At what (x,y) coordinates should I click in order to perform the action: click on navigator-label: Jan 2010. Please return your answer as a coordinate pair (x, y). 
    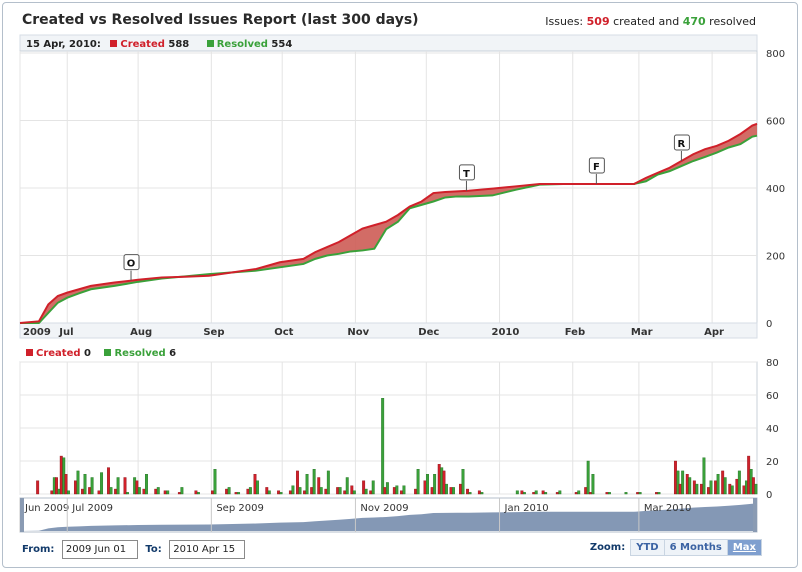
    Looking at the image, I should click on (526, 508).